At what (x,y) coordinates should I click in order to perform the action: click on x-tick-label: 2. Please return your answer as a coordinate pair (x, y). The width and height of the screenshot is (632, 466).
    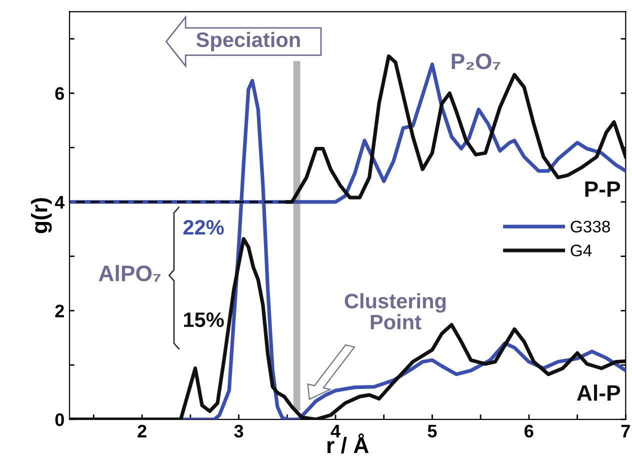
    Looking at the image, I should click on (142, 431).